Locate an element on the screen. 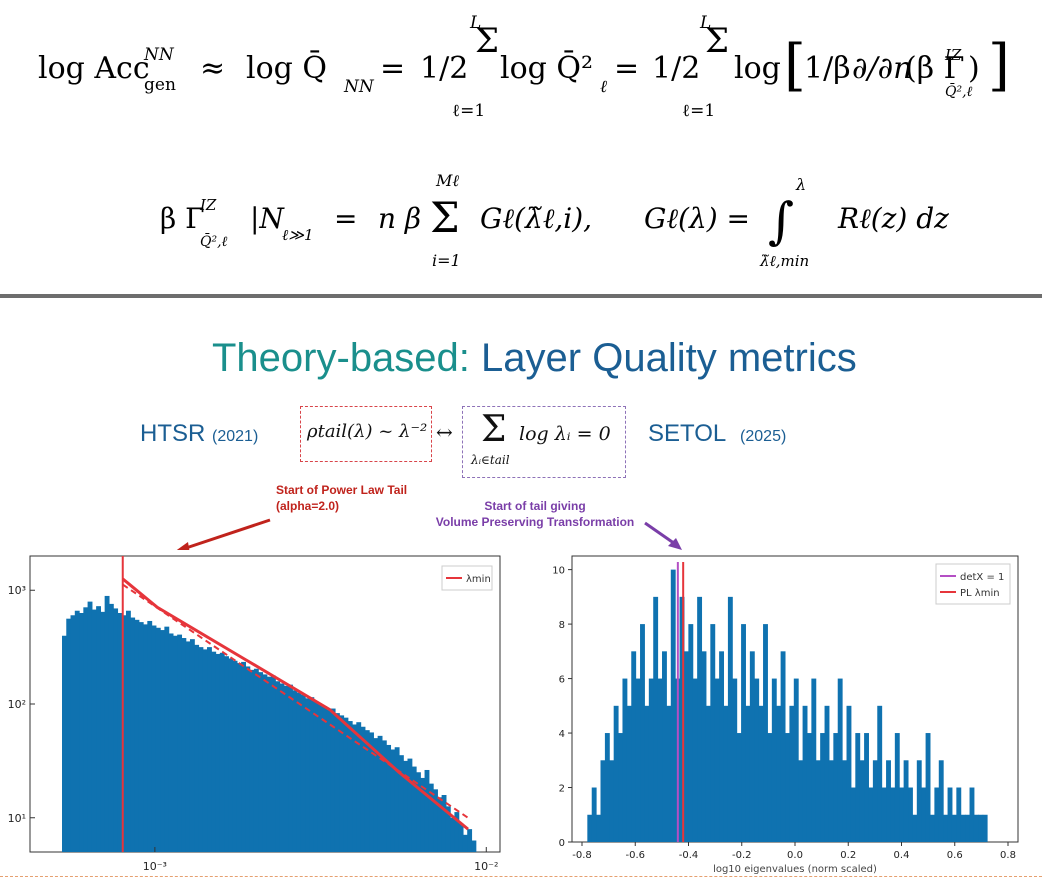  setol-xaxis-label: log10 eigenvalues (norm scaled) is located at coordinates (795, 869).